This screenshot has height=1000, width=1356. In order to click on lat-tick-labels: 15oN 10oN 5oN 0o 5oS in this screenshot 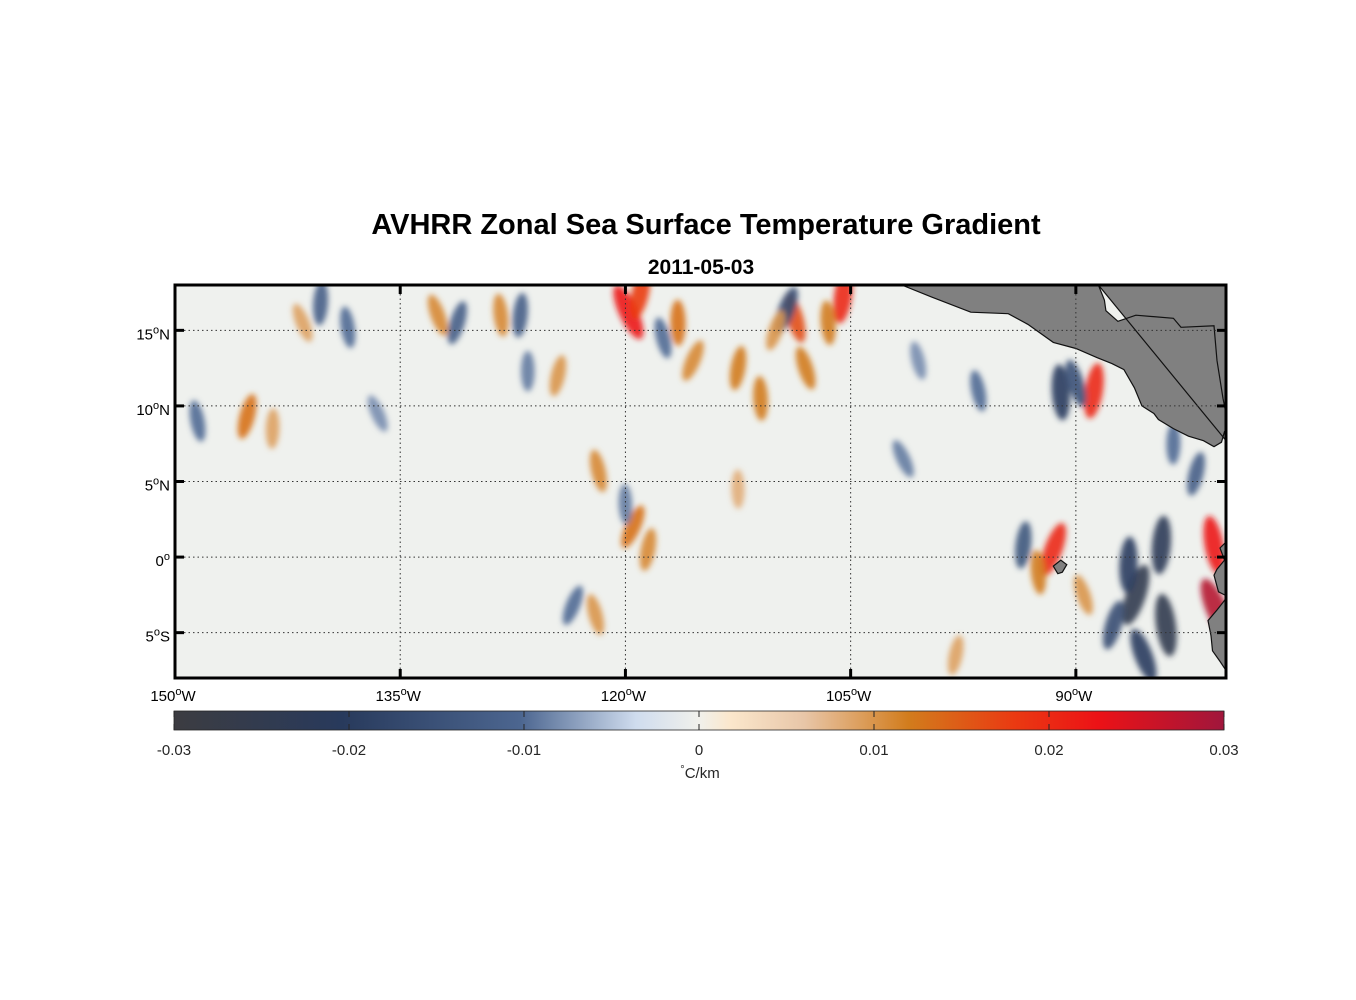, I will do `click(153, 484)`.